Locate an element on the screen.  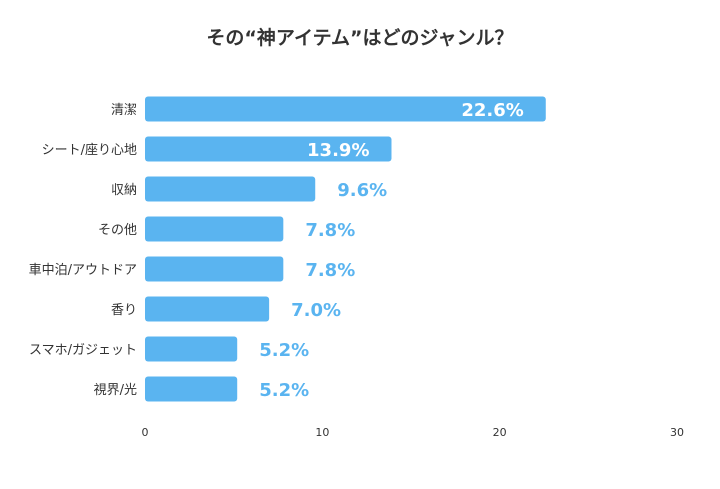
category-label: その他 is located at coordinates (117, 230).